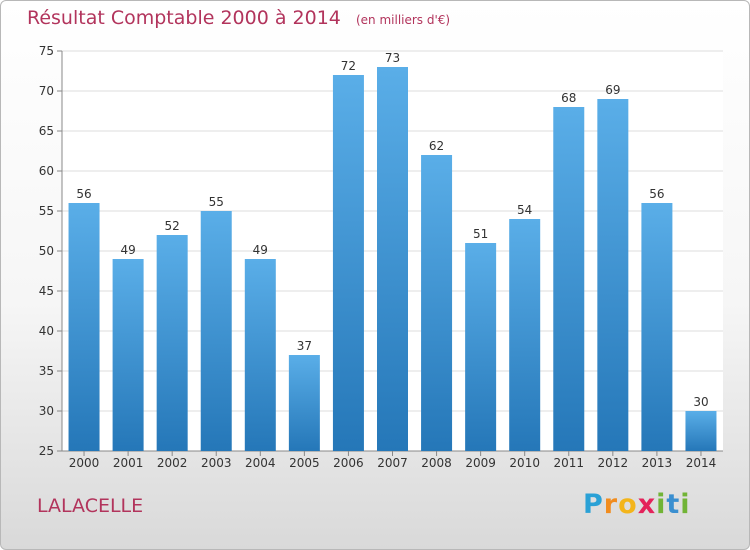  Describe the element at coordinates (172, 226) in the screenshot. I see `bar-value-label: 52` at that location.